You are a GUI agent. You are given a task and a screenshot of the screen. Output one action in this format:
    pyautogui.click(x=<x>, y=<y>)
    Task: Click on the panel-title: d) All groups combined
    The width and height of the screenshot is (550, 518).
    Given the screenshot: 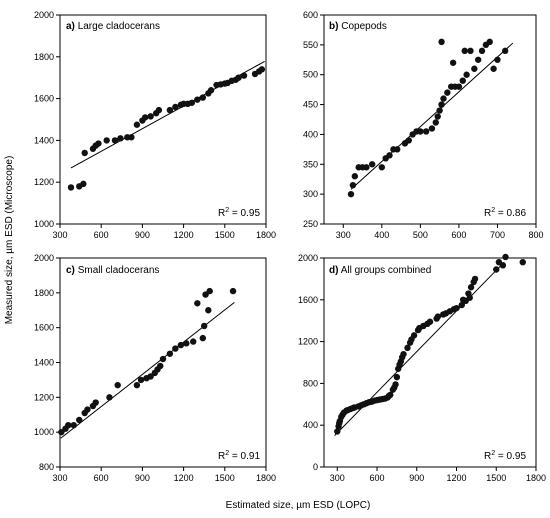 What is the action you would take?
    pyautogui.click(x=380, y=270)
    